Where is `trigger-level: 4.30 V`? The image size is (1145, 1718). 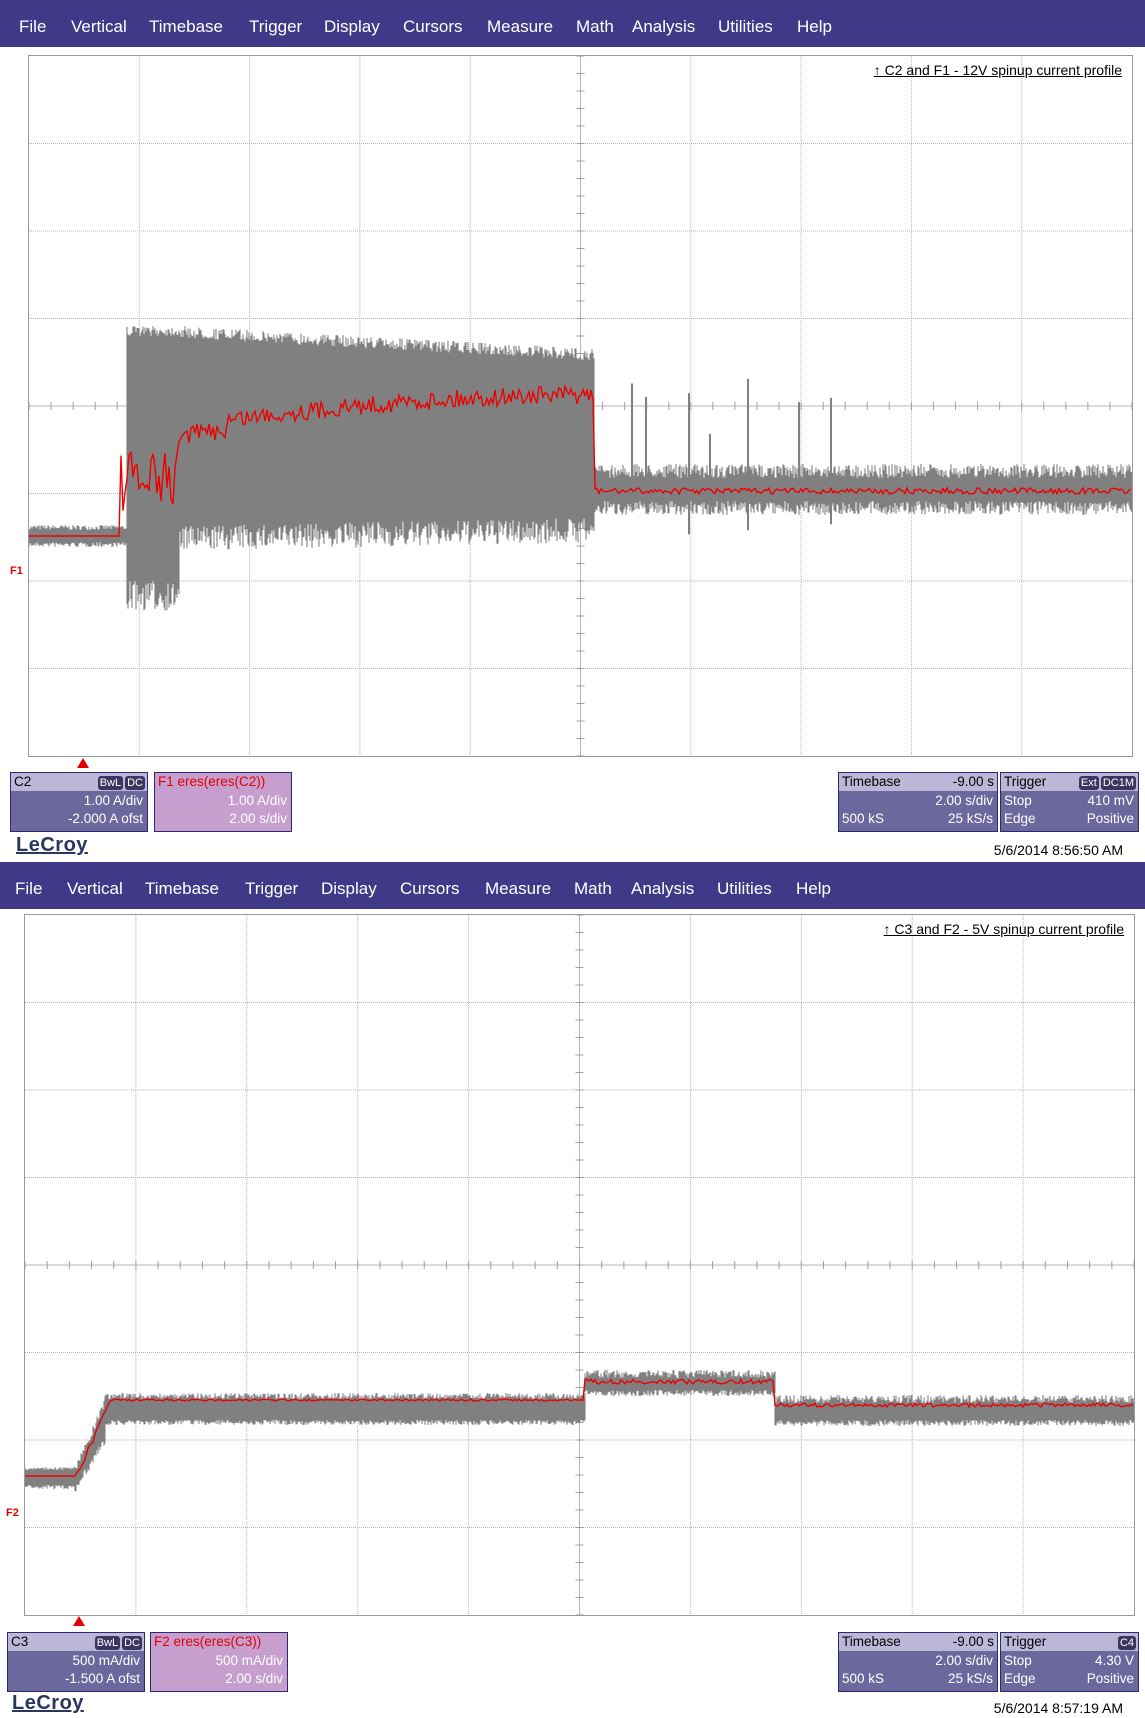 trigger-level: 4.30 V is located at coordinates (1114, 1660).